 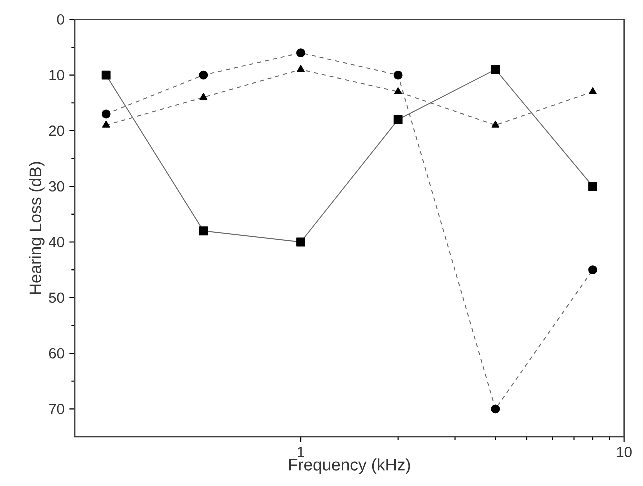 What do you see at coordinates (56, 409) in the screenshot?
I see `y-tick-label: 70` at bounding box center [56, 409].